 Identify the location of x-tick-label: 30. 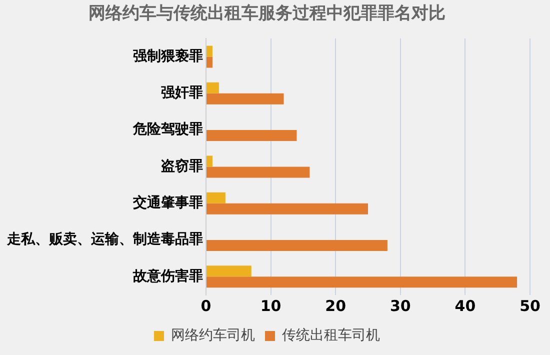
(400, 305).